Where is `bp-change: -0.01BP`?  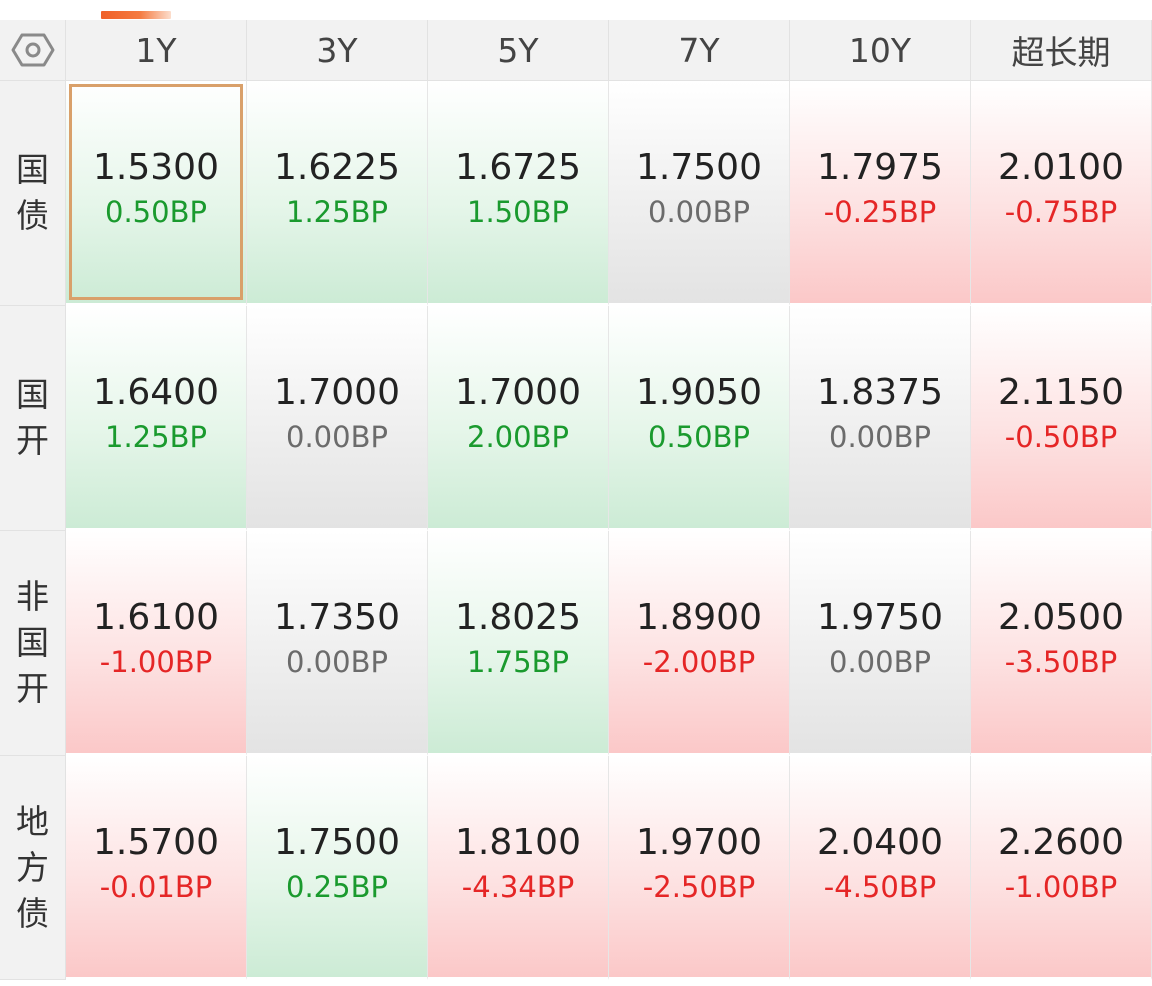
bp-change: -0.01BP is located at coordinates (156, 886).